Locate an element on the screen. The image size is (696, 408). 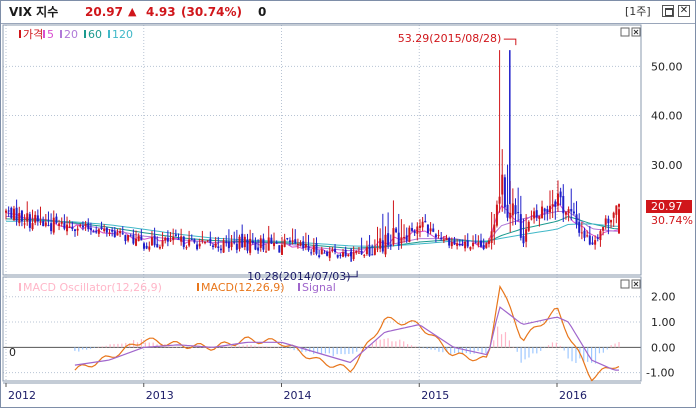
ma-5-line is located at coordinates (312, 228).